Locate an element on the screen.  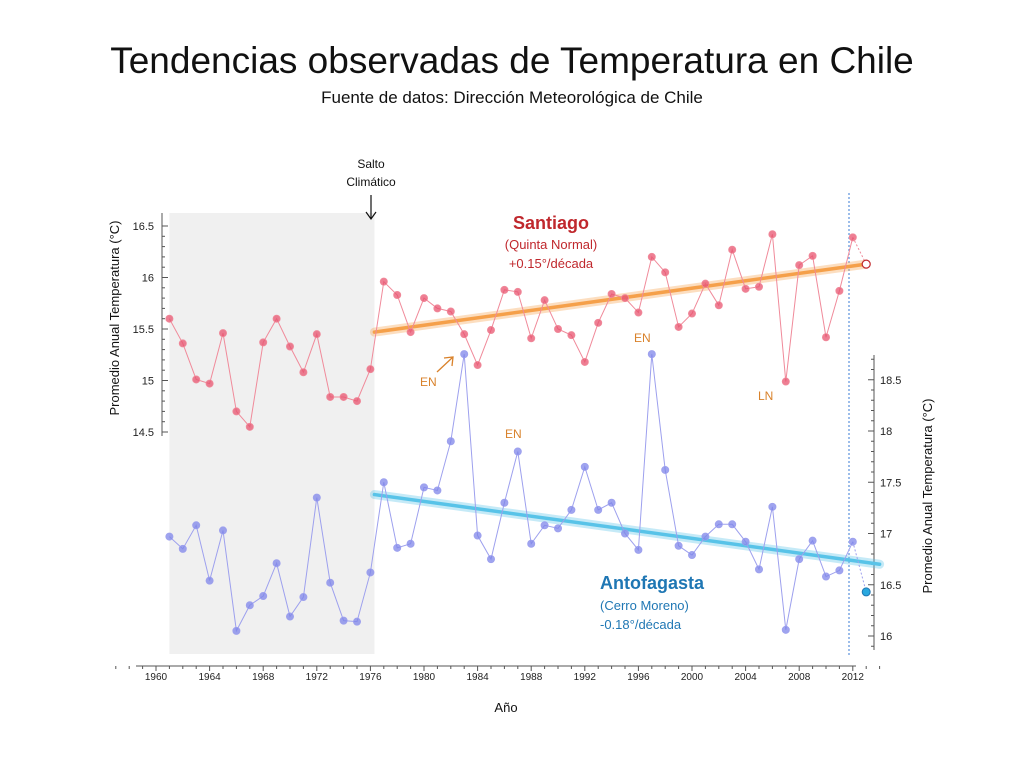
salto-arrow-head is located at coordinates (371, 216).